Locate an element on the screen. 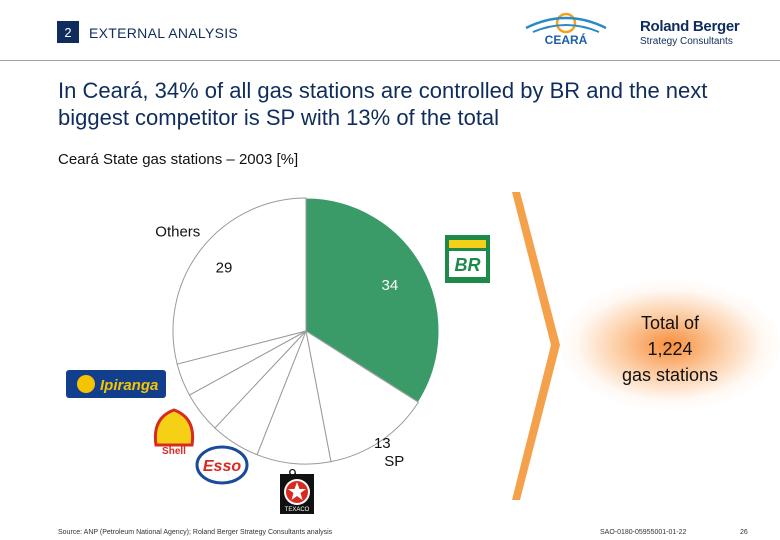 Image resolution: width=780 pixels, height=540 pixels. total-line2: 1,224 is located at coordinates (670, 349).